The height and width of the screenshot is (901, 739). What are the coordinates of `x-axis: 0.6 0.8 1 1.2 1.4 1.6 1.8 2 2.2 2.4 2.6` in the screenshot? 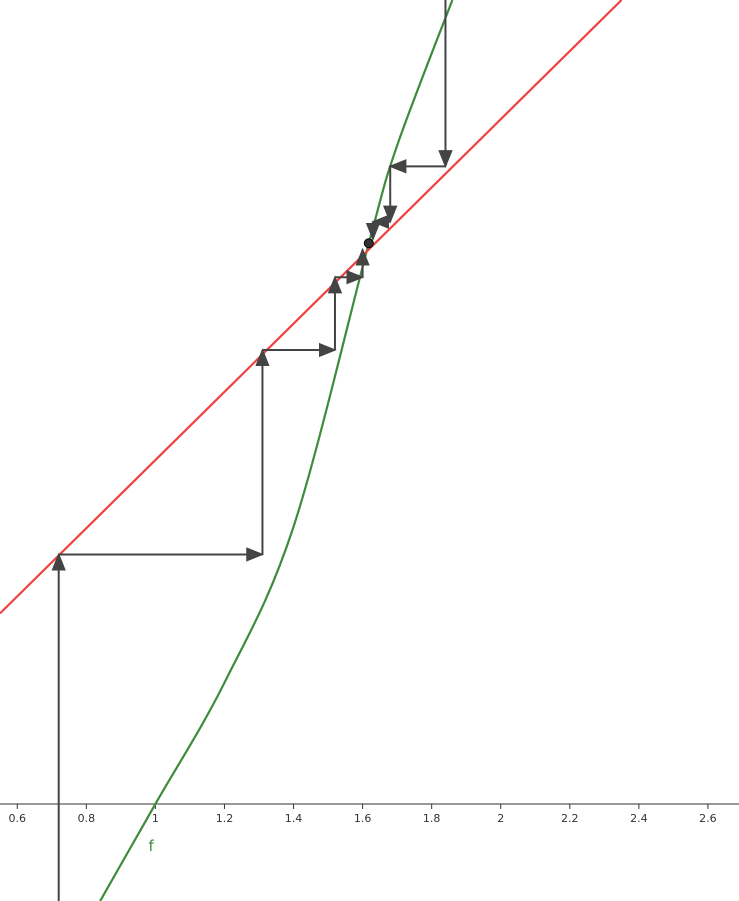 It's located at (369, 814).